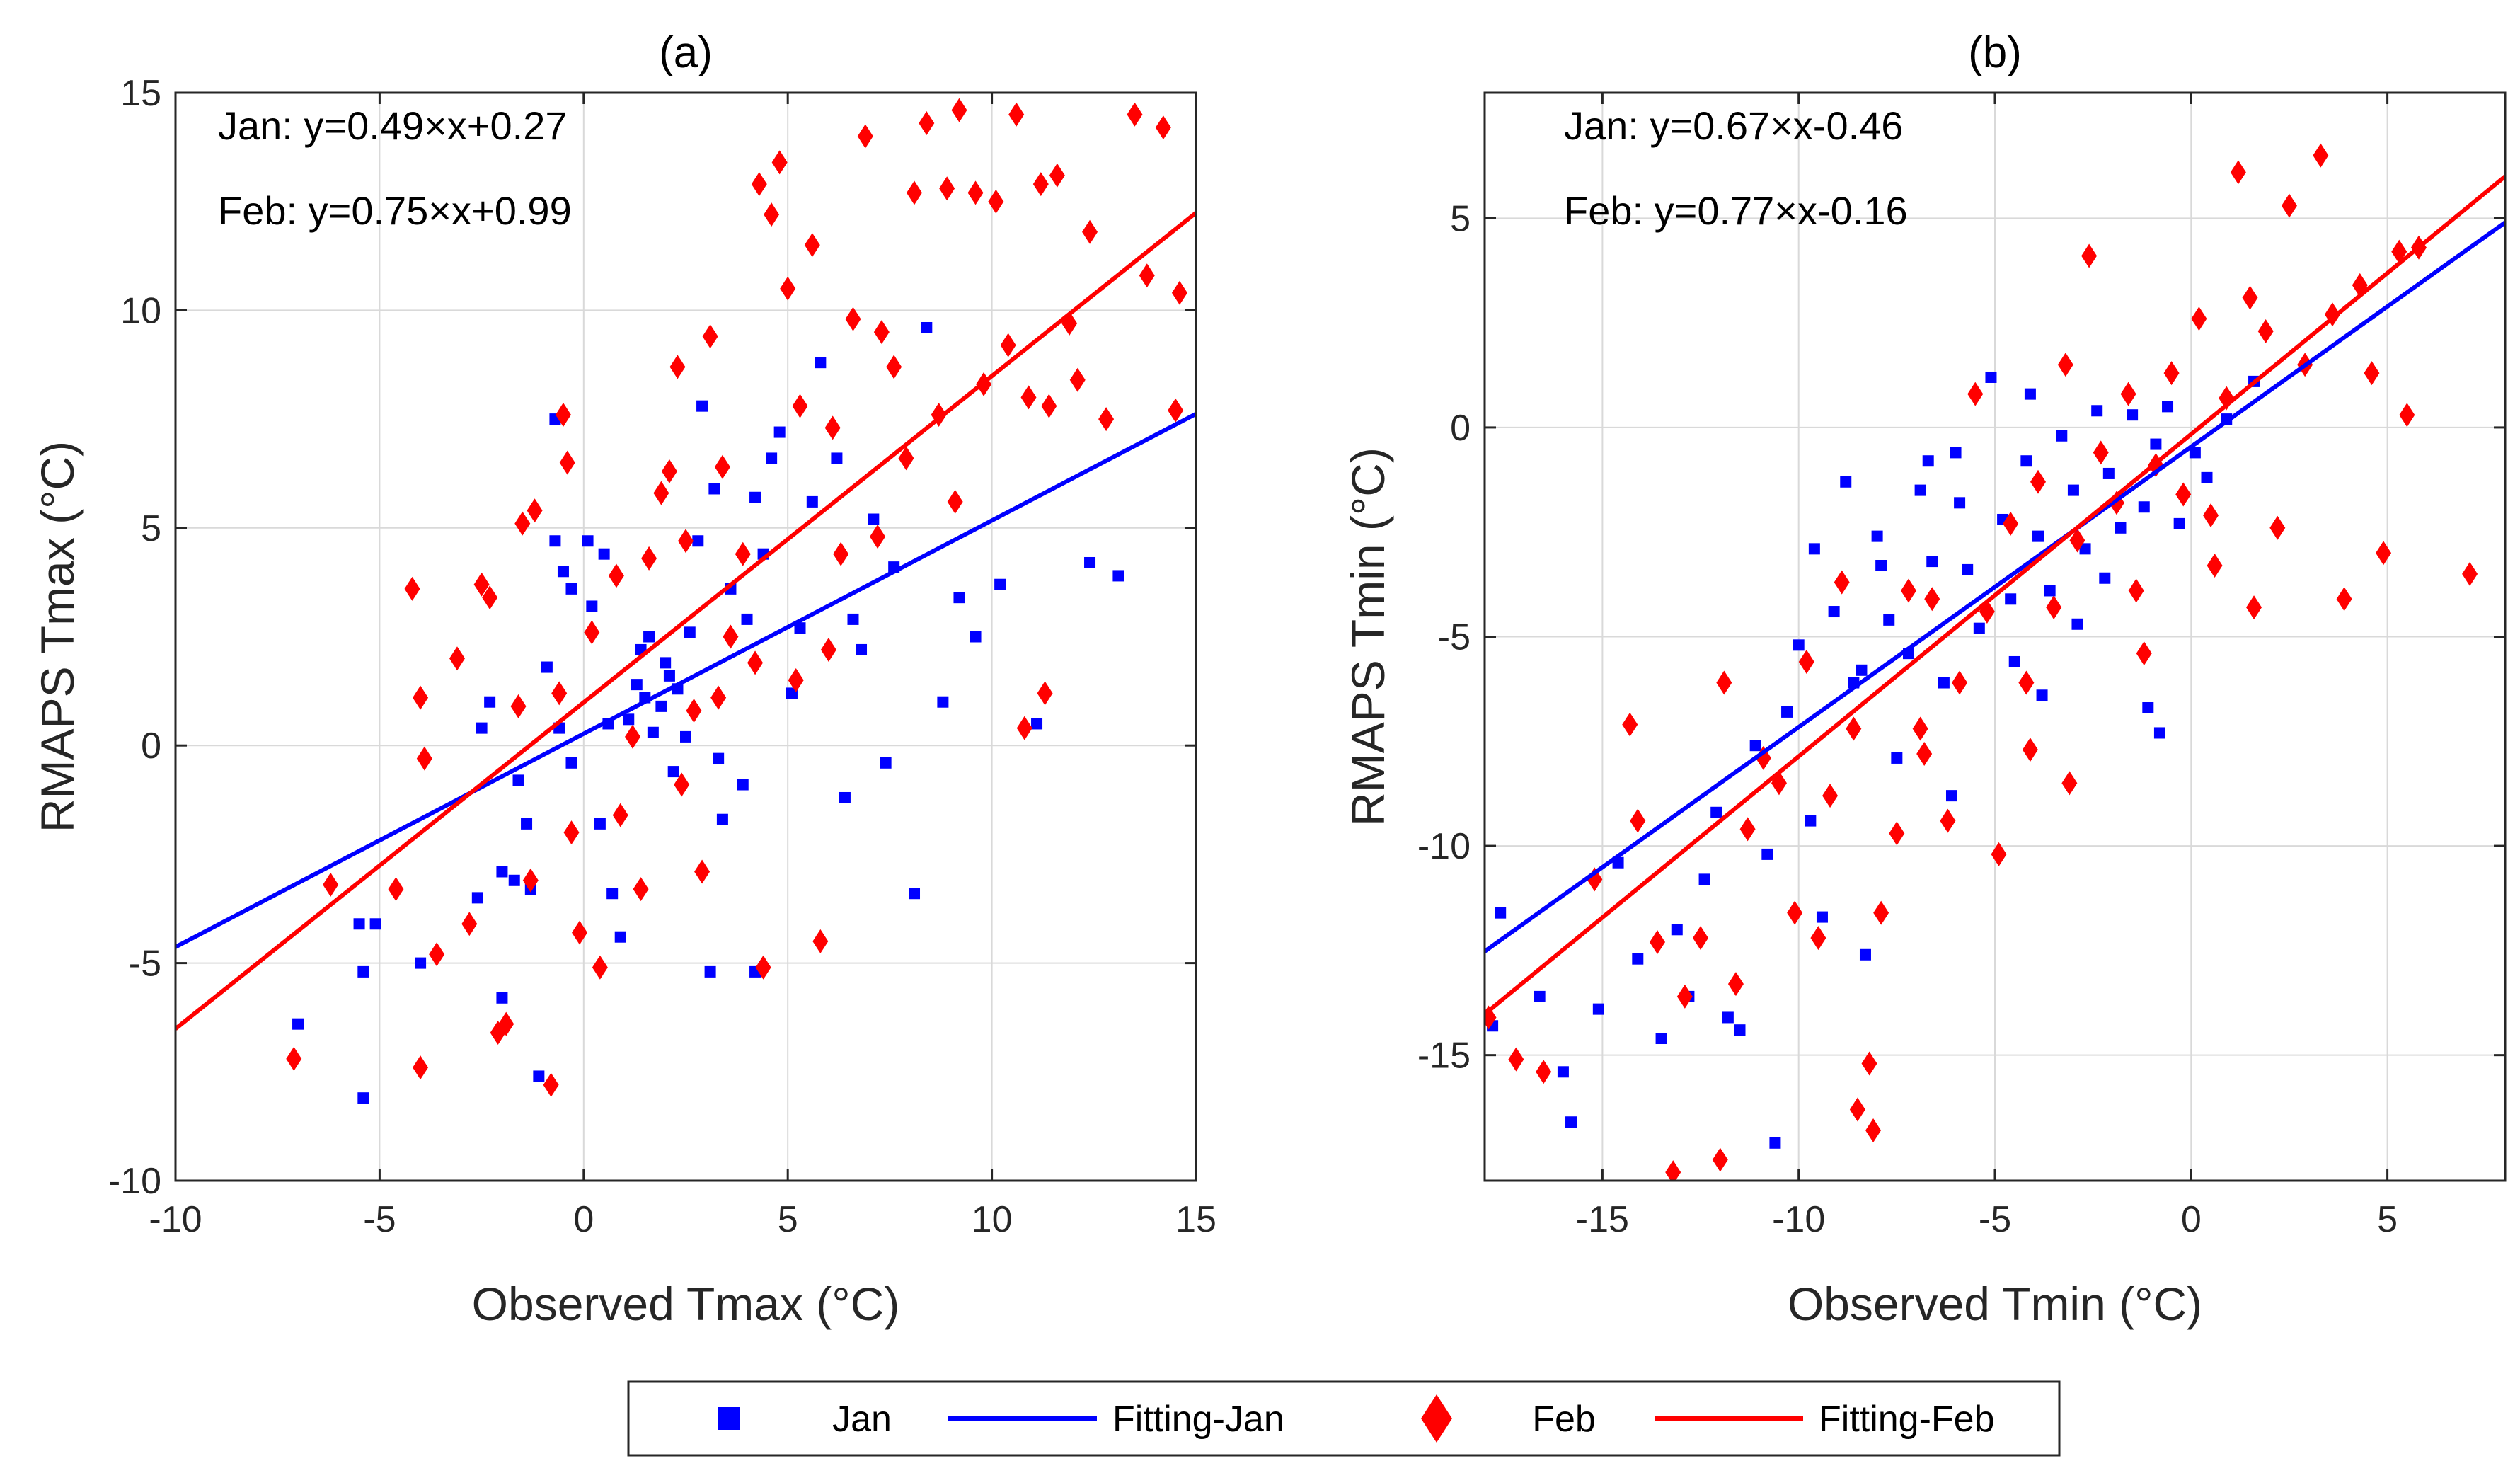 The height and width of the screenshot is (1473, 2520). What do you see at coordinates (862, 1419) in the screenshot?
I see `legend-label: Jan` at bounding box center [862, 1419].